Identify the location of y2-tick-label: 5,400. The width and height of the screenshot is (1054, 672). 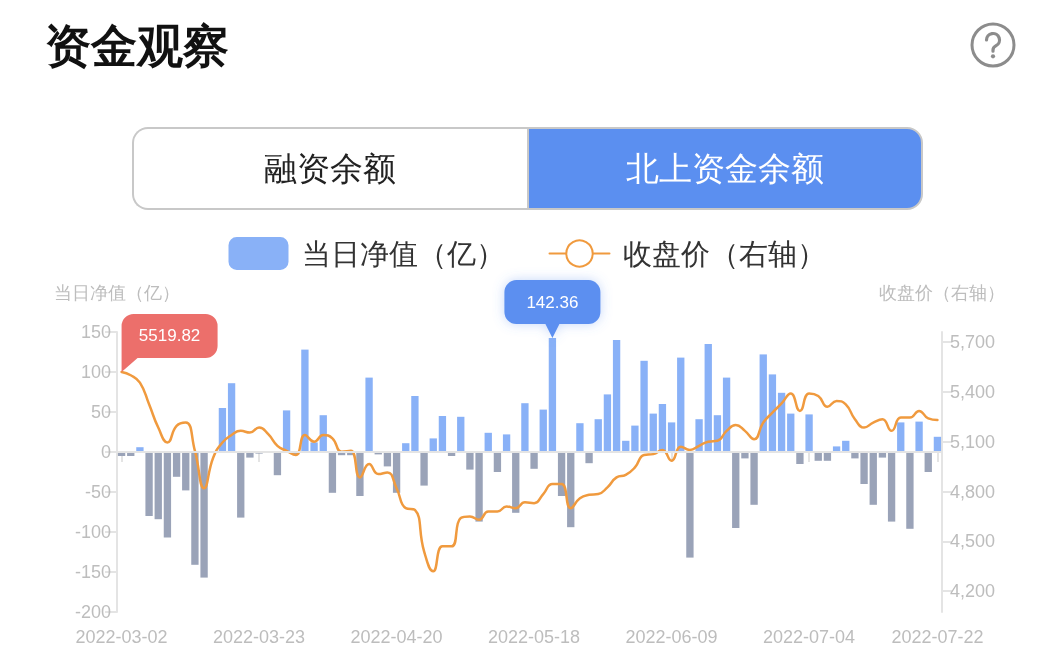
(973, 391).